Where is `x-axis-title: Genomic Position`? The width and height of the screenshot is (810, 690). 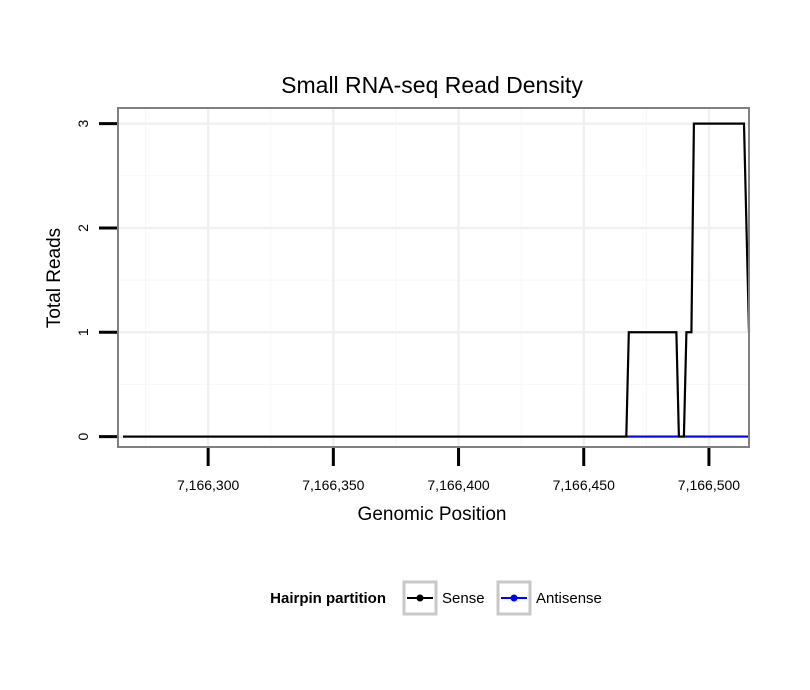 x-axis-title: Genomic Position is located at coordinates (432, 514).